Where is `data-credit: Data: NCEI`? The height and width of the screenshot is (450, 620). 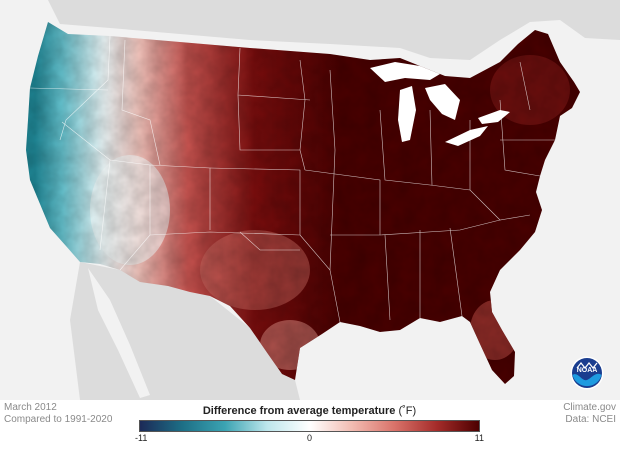
data-credit: Data: NCEI is located at coordinates (590, 419).